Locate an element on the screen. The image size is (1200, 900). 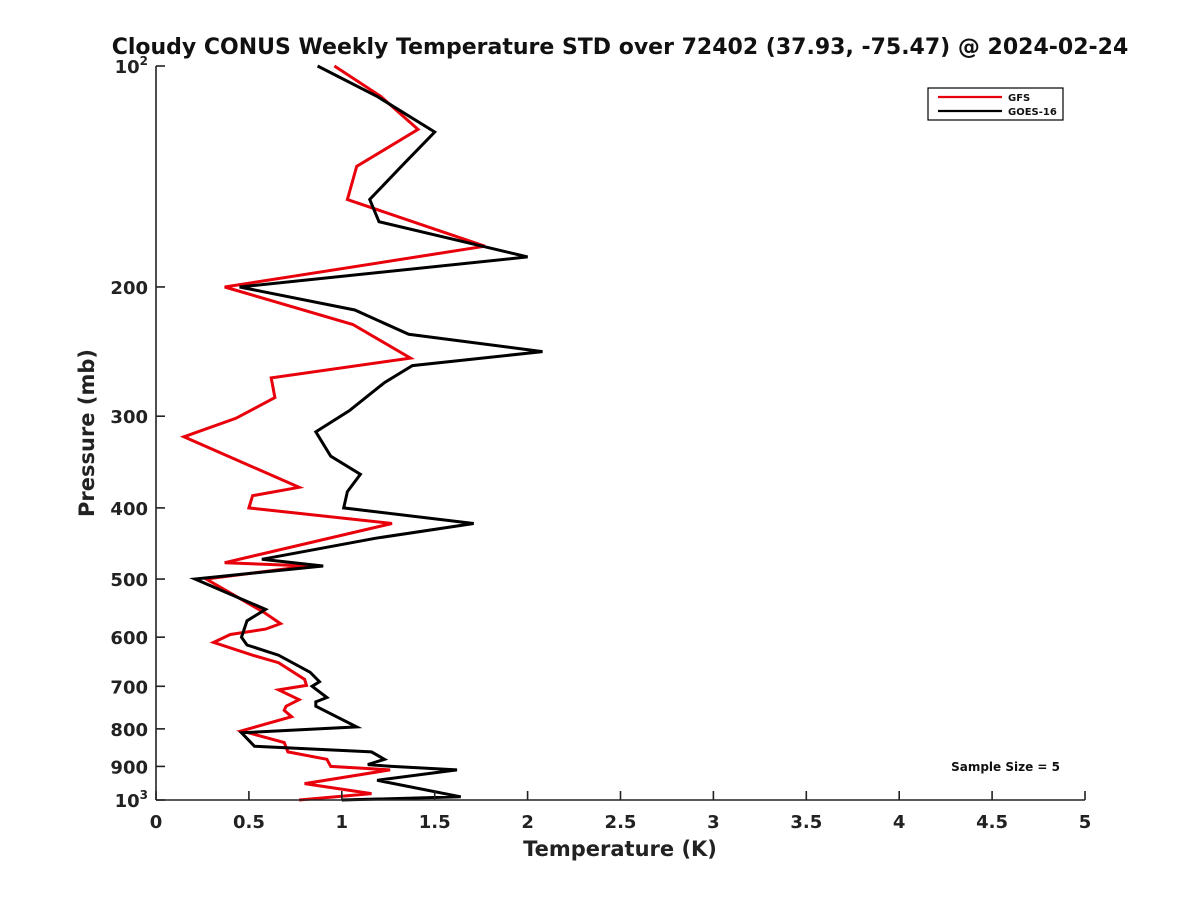
y-tick-label: 200 is located at coordinates (129, 288).